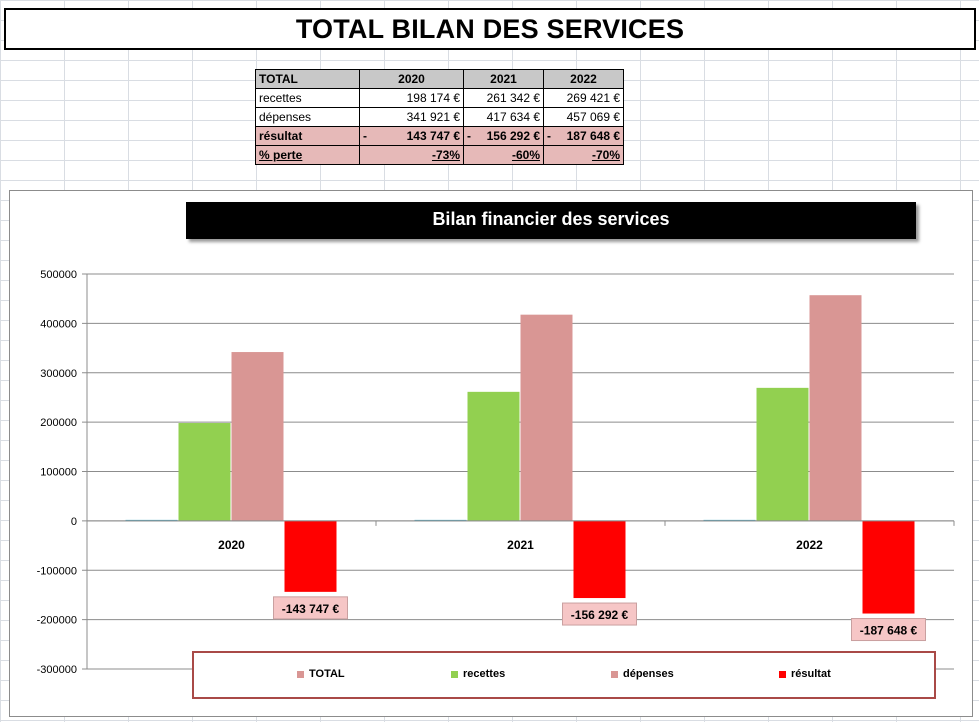  Describe the element at coordinates (490, 29) in the screenshot. I see `page-title: TOTAL BILAN DES SERVICES` at that location.